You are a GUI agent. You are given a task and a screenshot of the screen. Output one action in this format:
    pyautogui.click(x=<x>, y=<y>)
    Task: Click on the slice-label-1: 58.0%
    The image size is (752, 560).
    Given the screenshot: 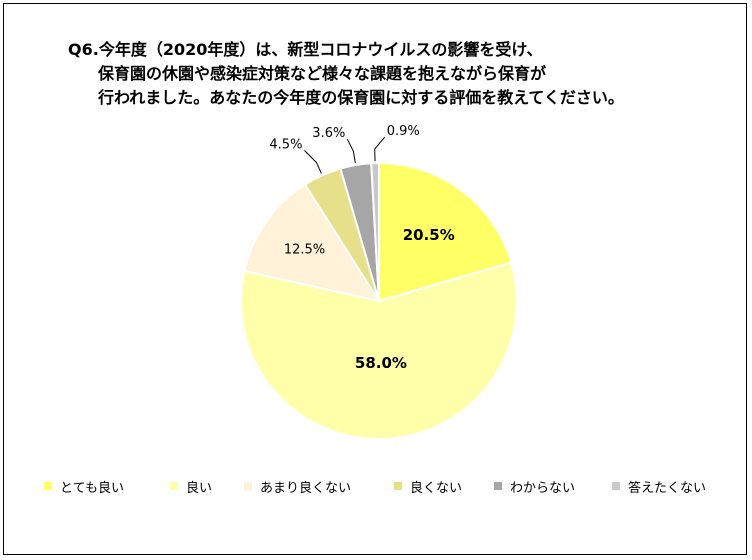 What is the action you would take?
    pyautogui.click(x=381, y=363)
    